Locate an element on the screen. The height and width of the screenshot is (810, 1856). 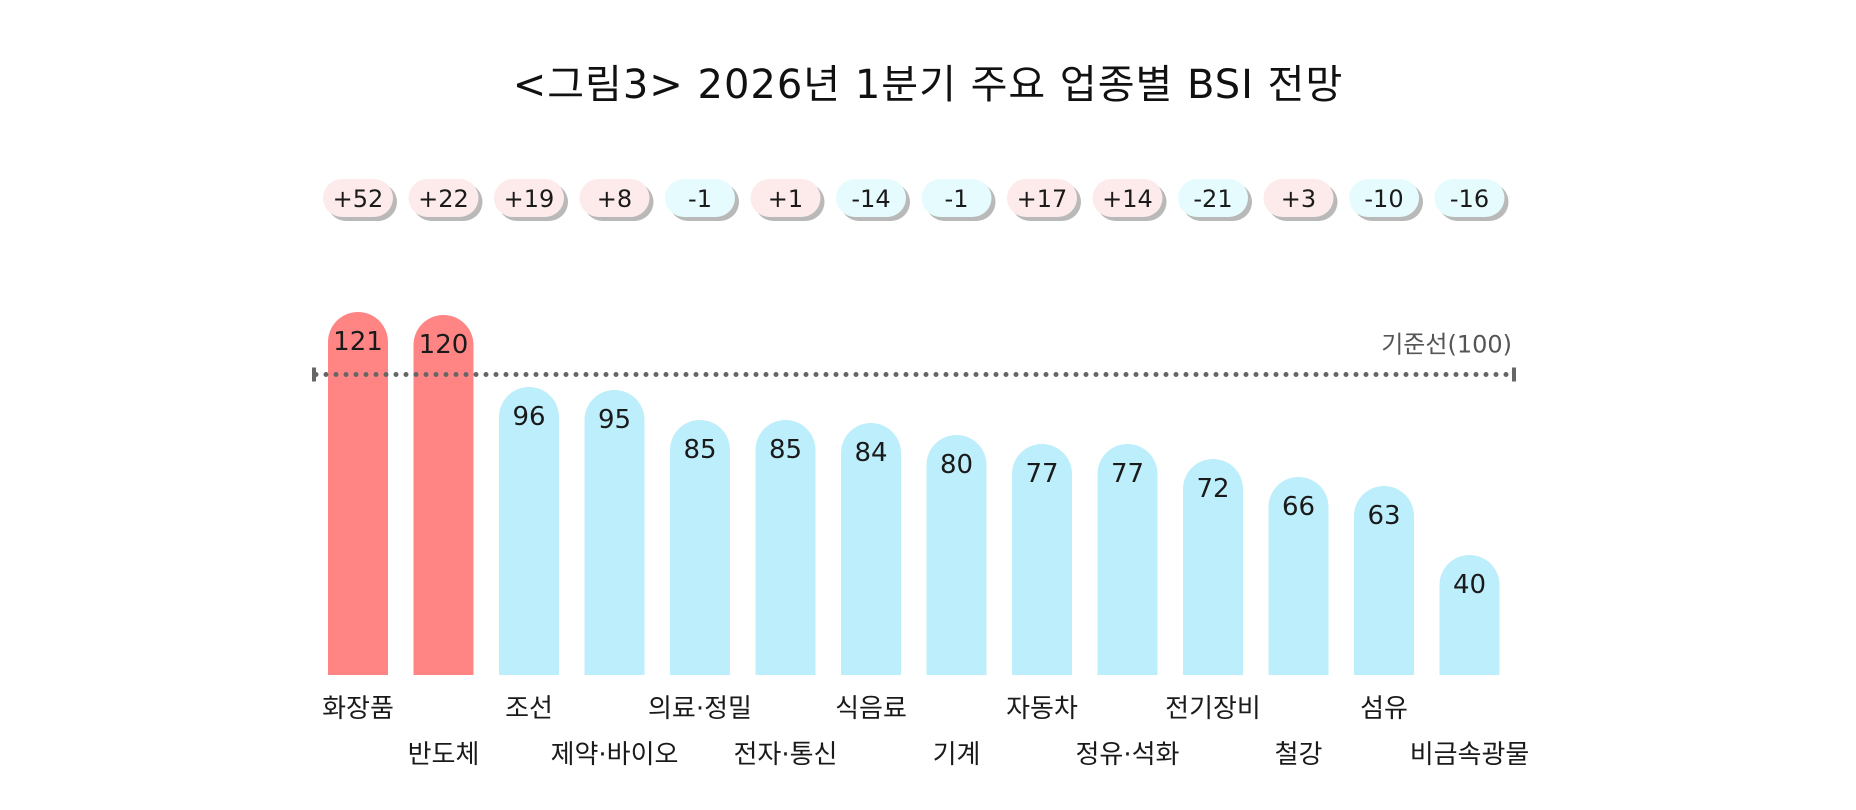
change-badge-label: +22 is located at coordinates (443, 199).